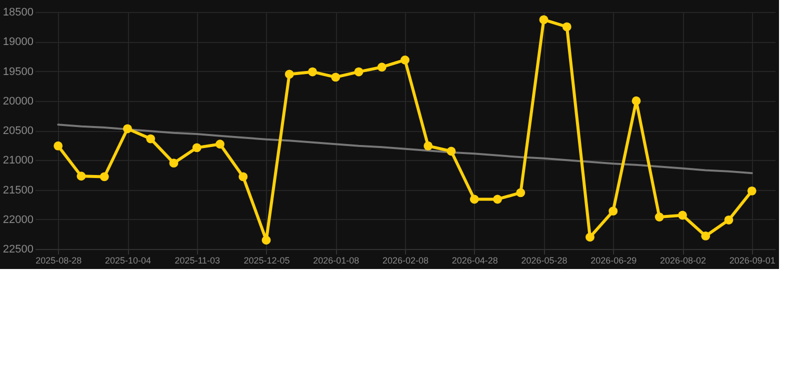 This screenshot has height=384, width=790. What do you see at coordinates (18, 160) in the screenshot?
I see `y-tick-label: 21000` at bounding box center [18, 160].